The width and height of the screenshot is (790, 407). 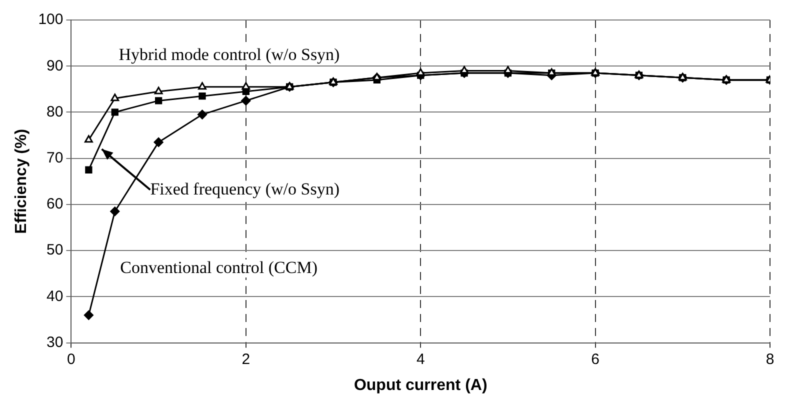 What do you see at coordinates (55, 65) in the screenshot?
I see `y-tick-label: 90` at bounding box center [55, 65].